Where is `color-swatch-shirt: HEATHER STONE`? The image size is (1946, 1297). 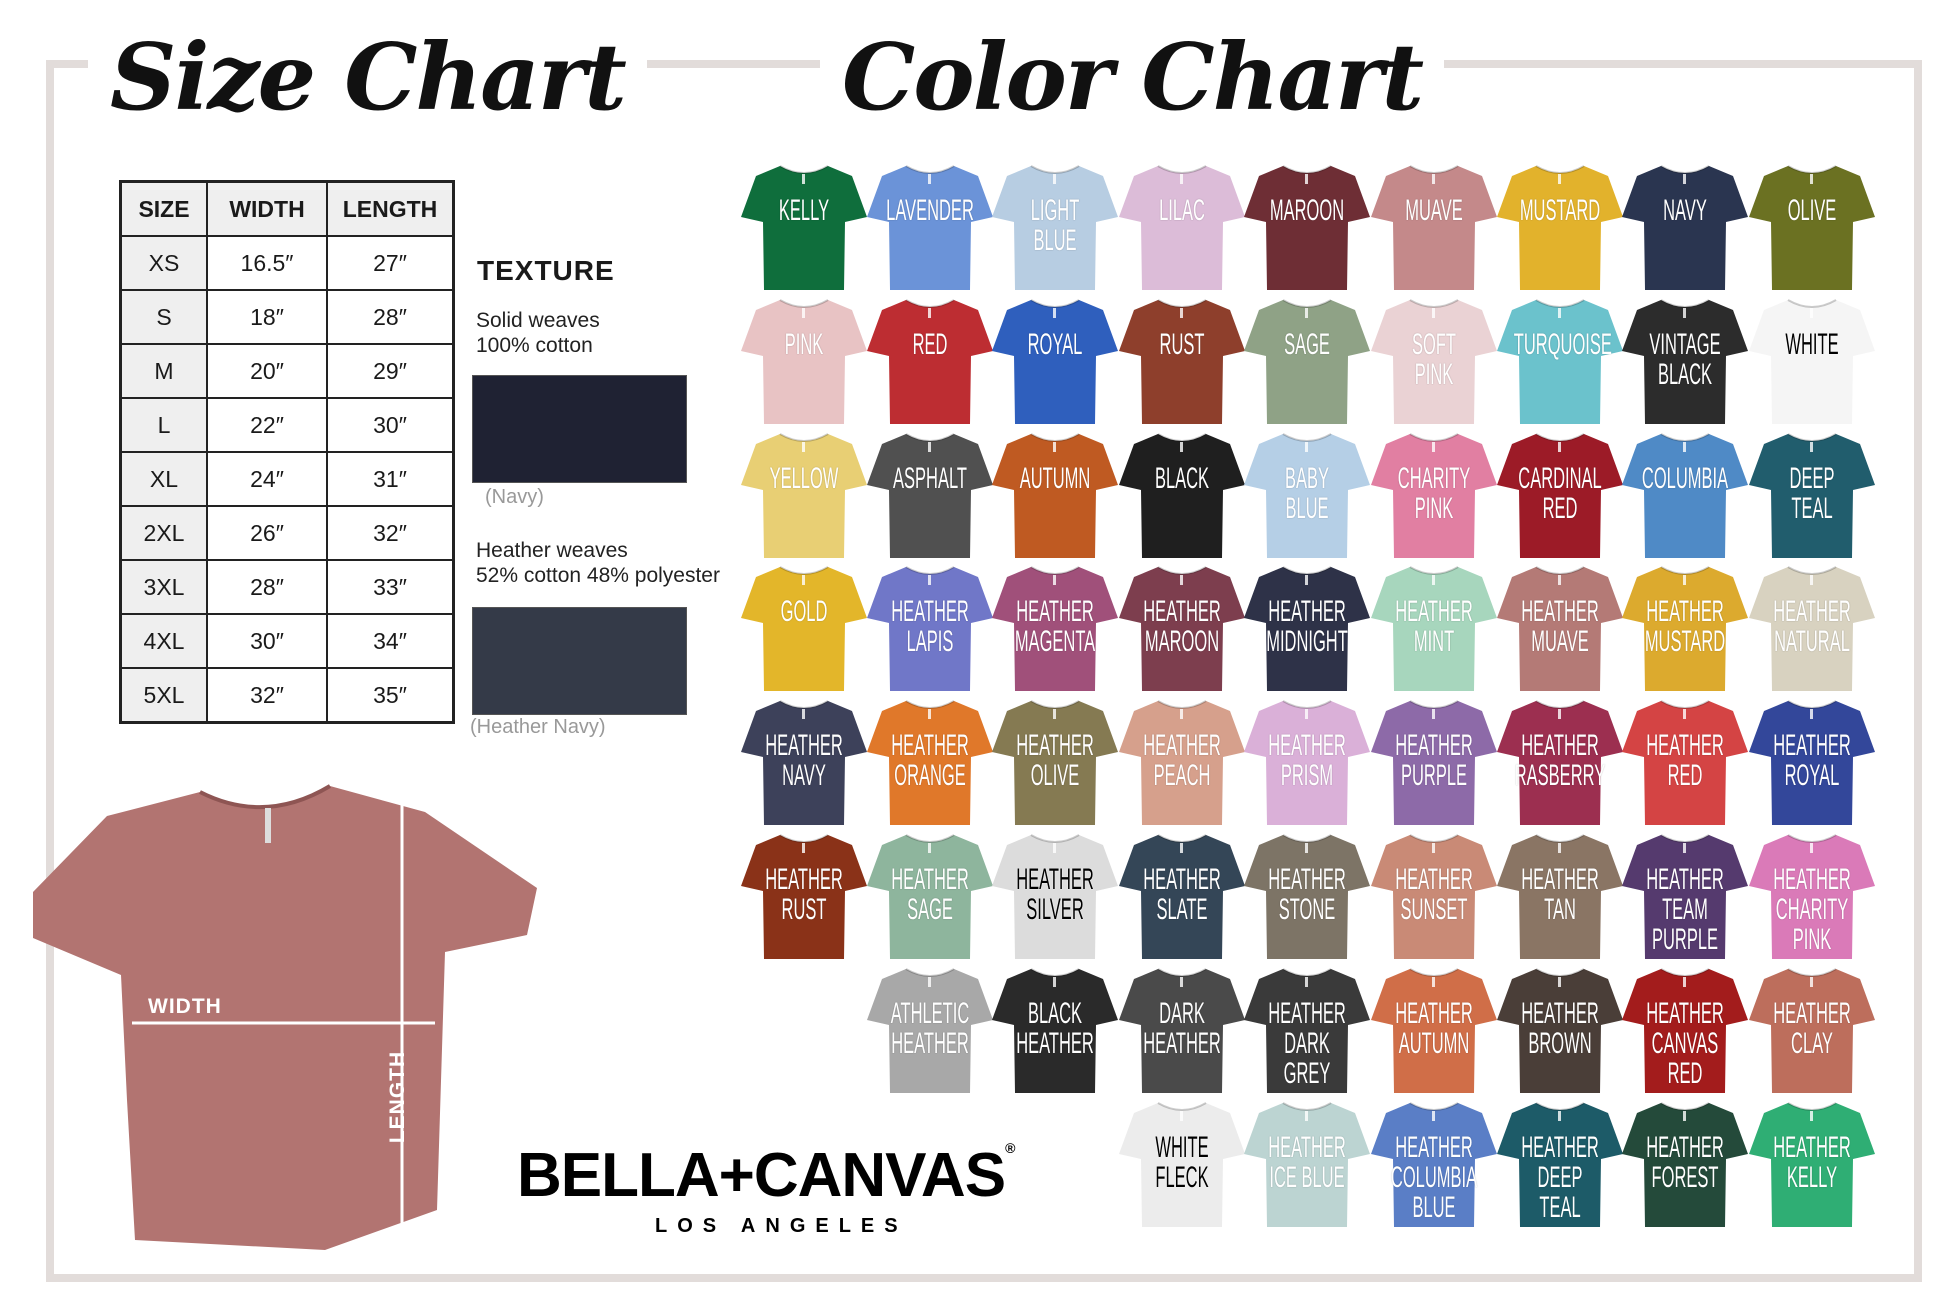
color-swatch-shirt: HEATHER STONE is located at coordinates (1307, 898).